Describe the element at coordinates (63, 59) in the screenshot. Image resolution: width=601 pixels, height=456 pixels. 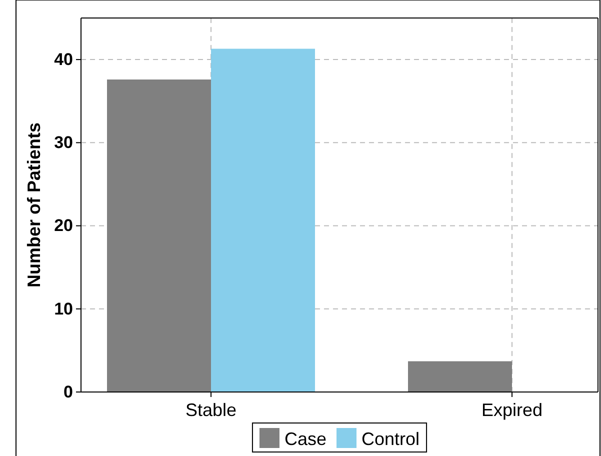
I see `y-tick-label: 40` at that location.